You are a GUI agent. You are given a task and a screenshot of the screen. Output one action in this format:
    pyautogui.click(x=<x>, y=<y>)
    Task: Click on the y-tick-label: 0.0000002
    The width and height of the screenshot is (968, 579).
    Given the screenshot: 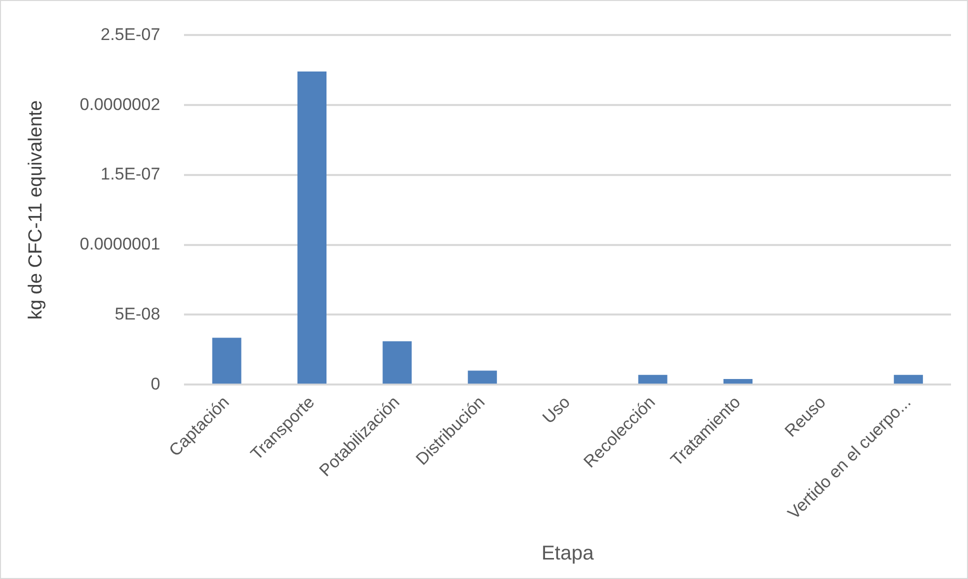 What is the action you would take?
    pyautogui.click(x=120, y=104)
    